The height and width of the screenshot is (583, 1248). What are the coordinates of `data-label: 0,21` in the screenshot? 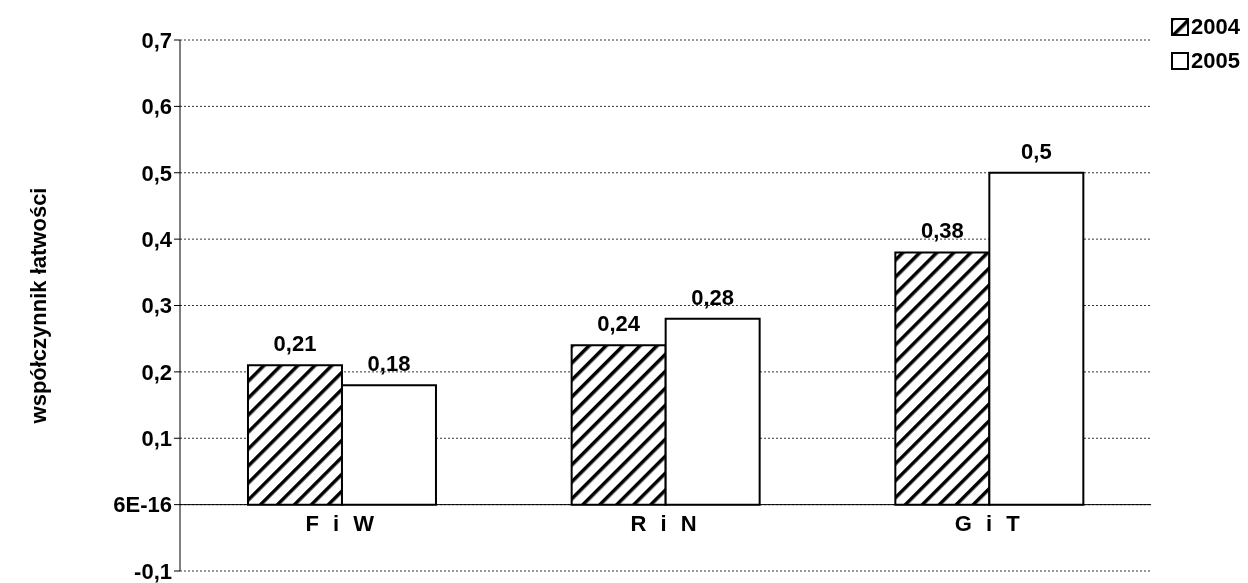 It's located at (295, 344).